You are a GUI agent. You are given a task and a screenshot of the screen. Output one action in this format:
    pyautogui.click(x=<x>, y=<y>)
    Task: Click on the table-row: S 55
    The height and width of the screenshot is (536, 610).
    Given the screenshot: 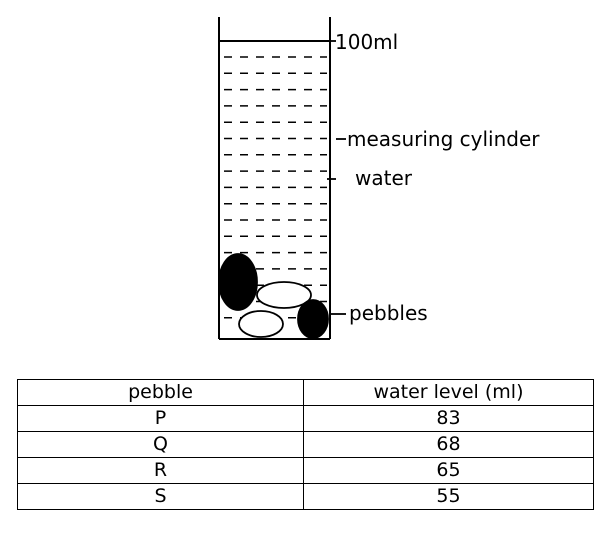 What is the action you would take?
    pyautogui.click(x=305, y=496)
    